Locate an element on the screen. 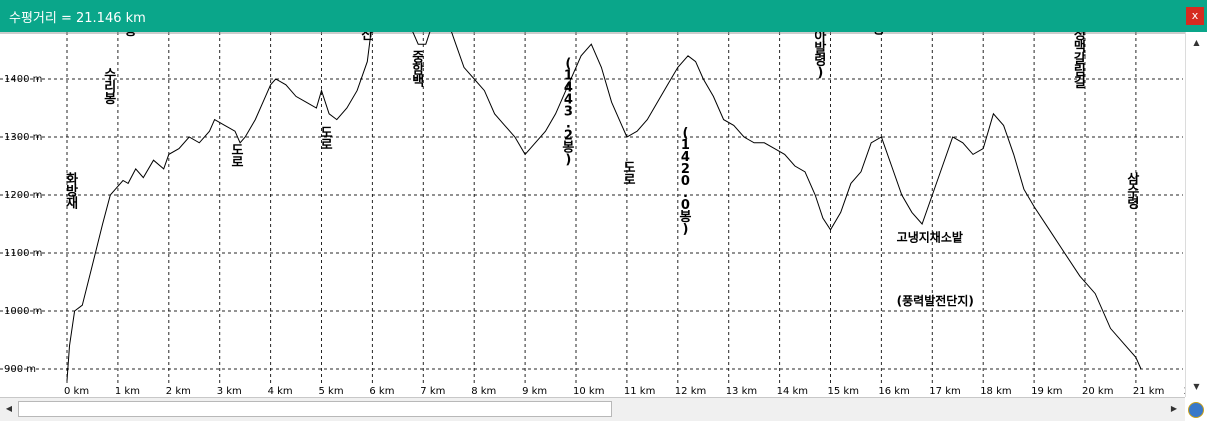  scroll-right-arrow-icon: ▶ is located at coordinates (1174, 408).